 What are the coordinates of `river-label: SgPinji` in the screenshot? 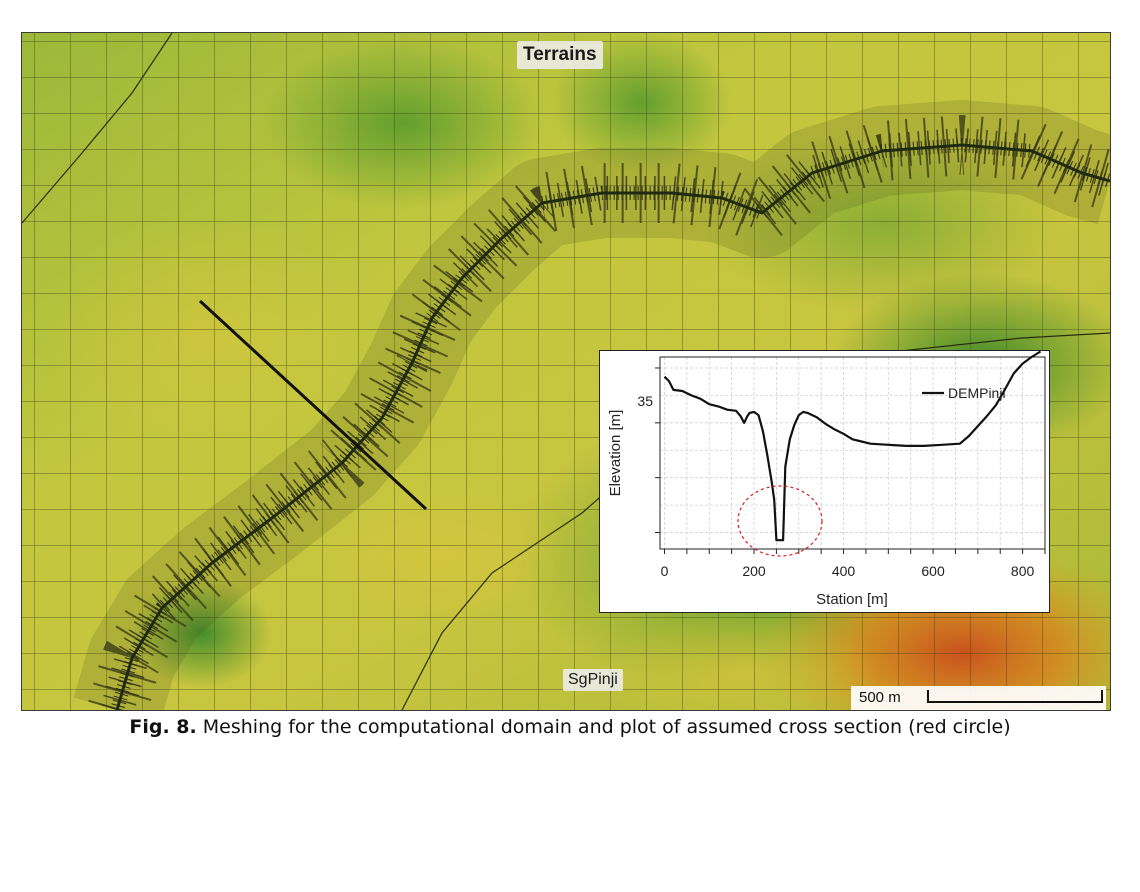 It's located at (593, 680).